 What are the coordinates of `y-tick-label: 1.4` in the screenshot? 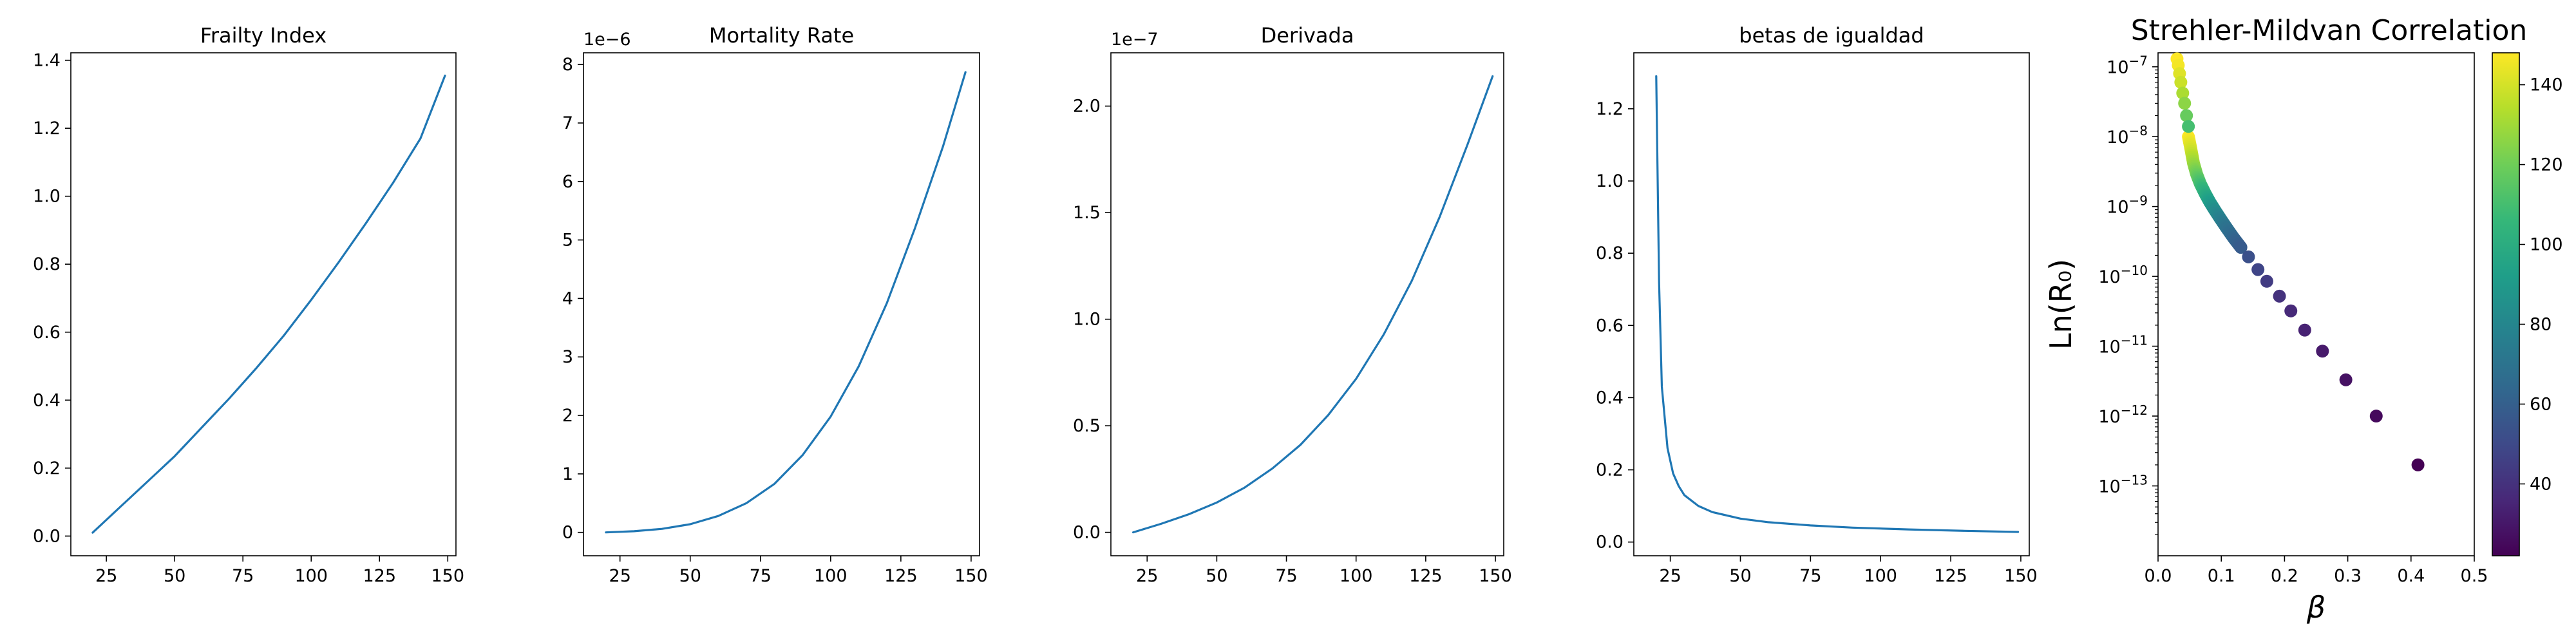 It's located at (47, 61).